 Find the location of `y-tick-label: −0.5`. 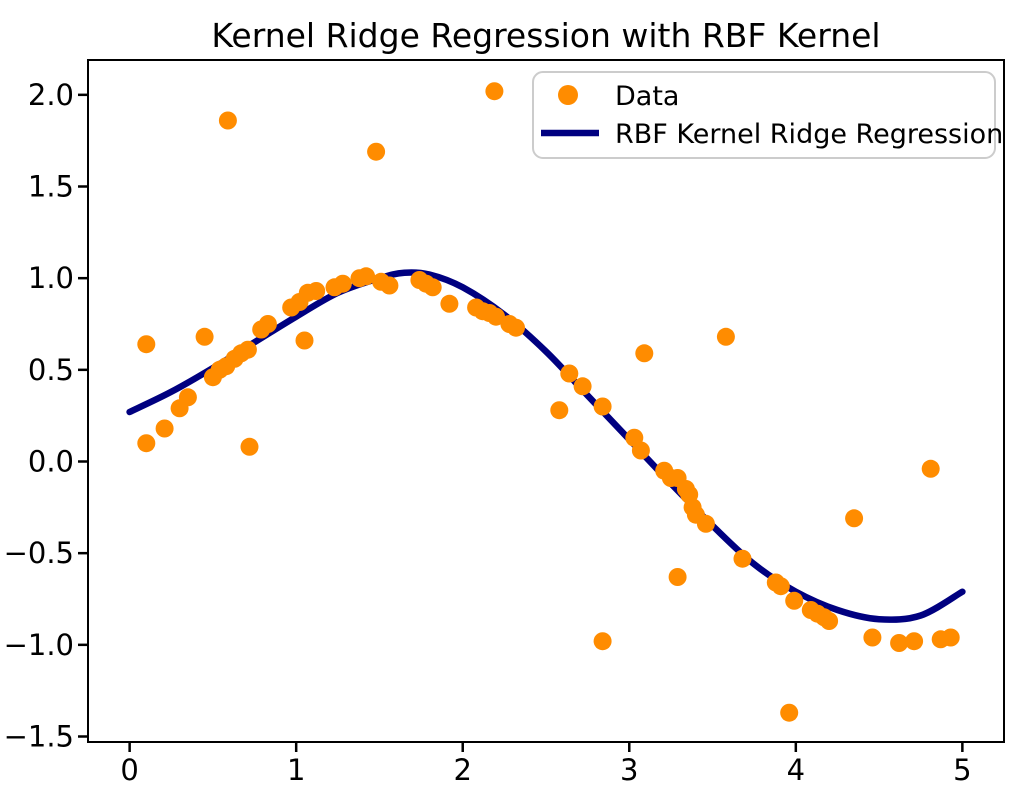

y-tick-label: −0.5 is located at coordinates (39, 553).